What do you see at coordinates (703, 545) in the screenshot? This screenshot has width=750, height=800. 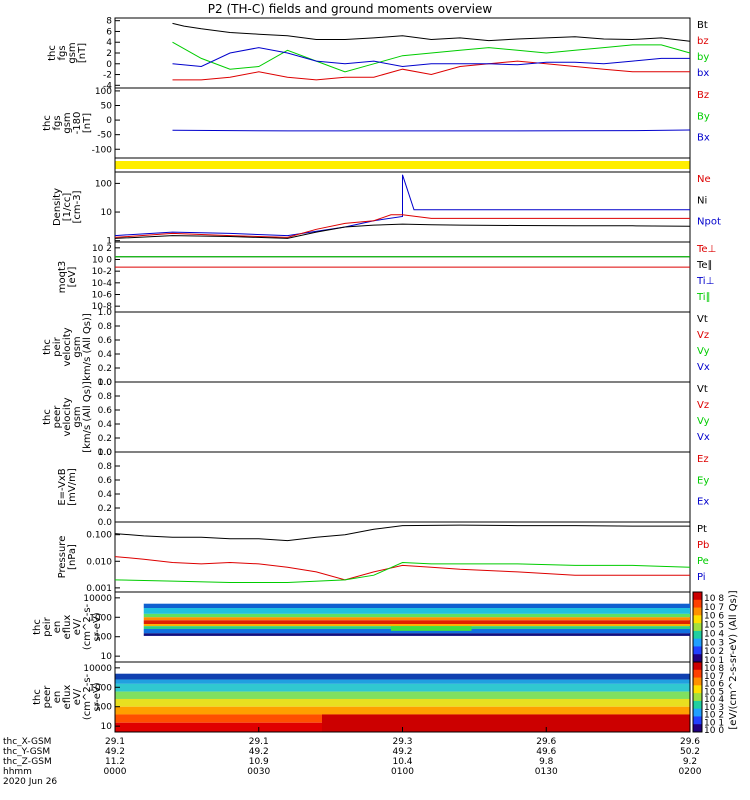 I see `legend-entry: Pb` at bounding box center [703, 545].